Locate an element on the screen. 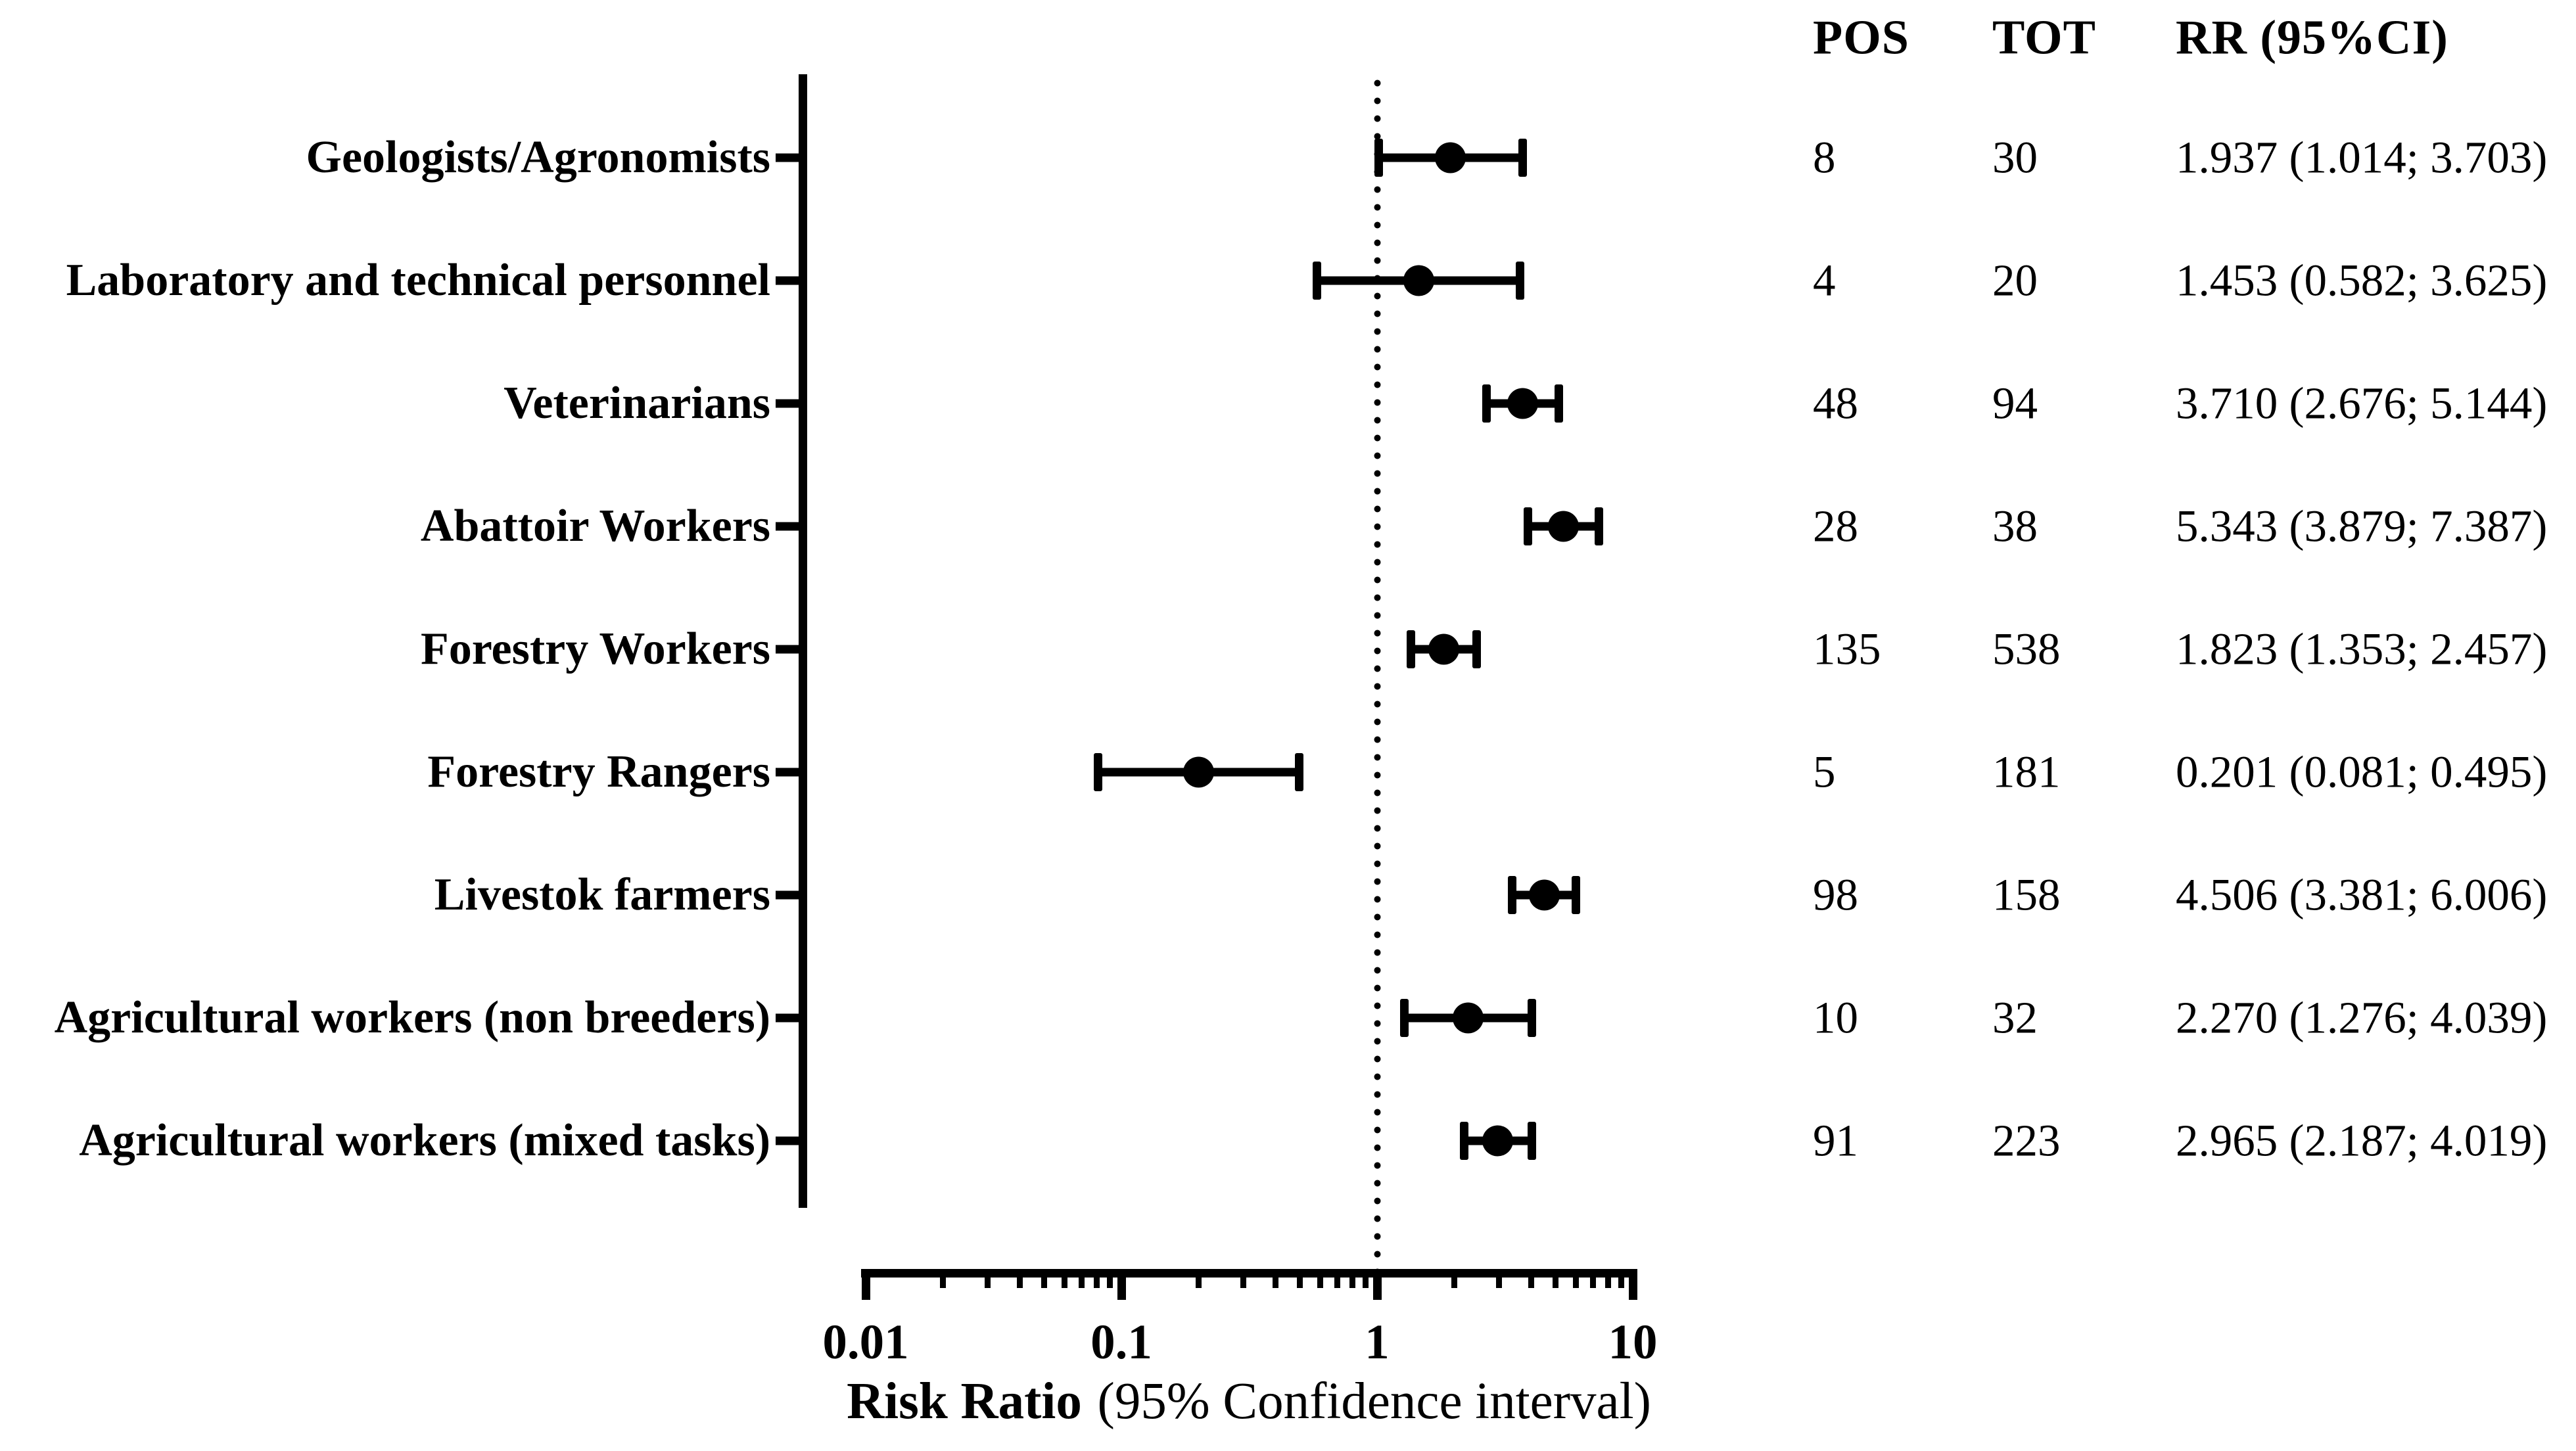 The width and height of the screenshot is (2576, 1451). row-label: Agricultural workers (non breeders) is located at coordinates (412, 1017).